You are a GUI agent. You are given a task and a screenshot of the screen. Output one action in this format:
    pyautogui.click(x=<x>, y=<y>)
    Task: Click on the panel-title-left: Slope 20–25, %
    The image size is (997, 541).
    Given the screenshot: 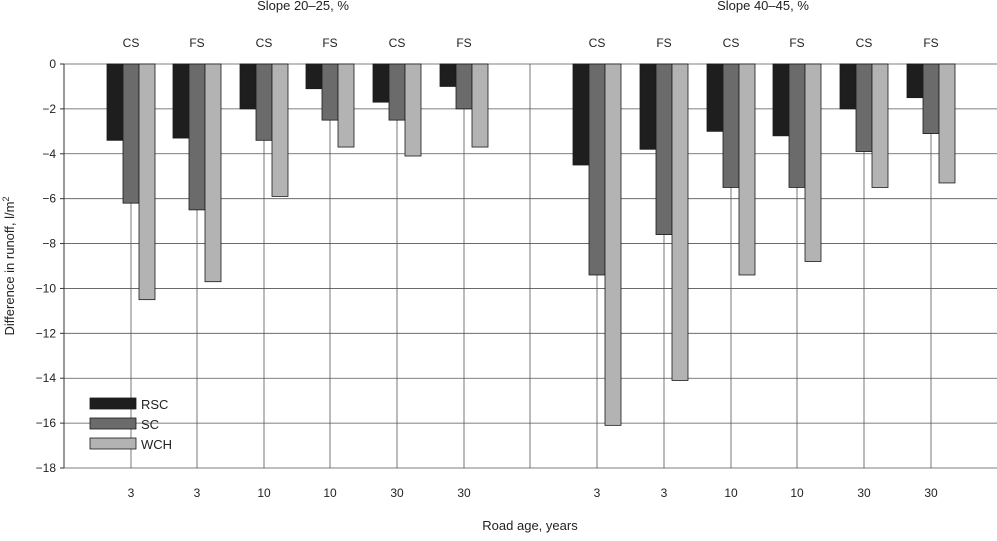 What is the action you would take?
    pyautogui.click(x=303, y=6)
    